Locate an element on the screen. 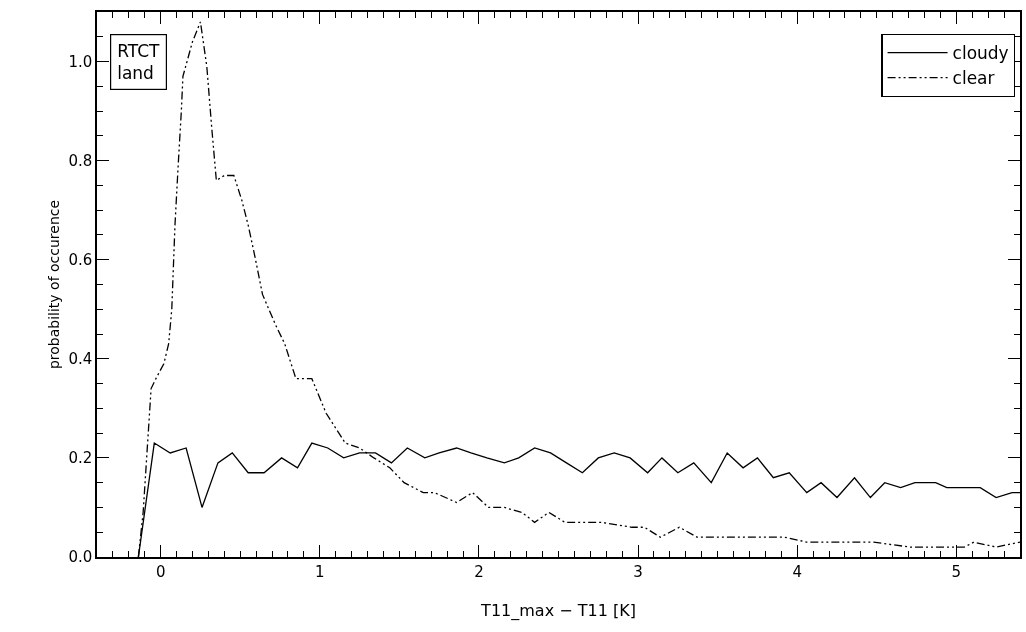  x-tick-label: 4 is located at coordinates (797, 571).